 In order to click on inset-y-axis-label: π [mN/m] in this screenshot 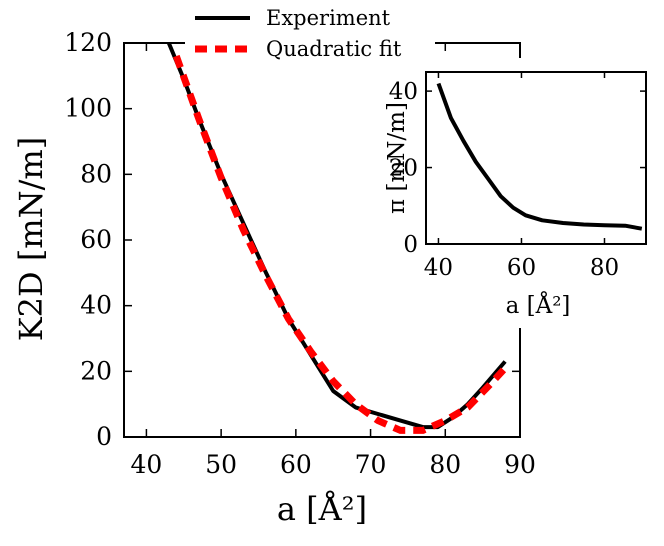, I will do `click(397, 158)`.